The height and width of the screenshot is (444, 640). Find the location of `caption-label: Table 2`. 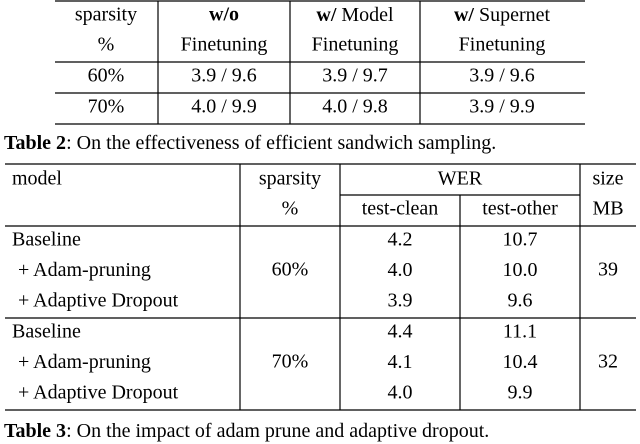

caption-label: Table 2 is located at coordinates (35, 143).